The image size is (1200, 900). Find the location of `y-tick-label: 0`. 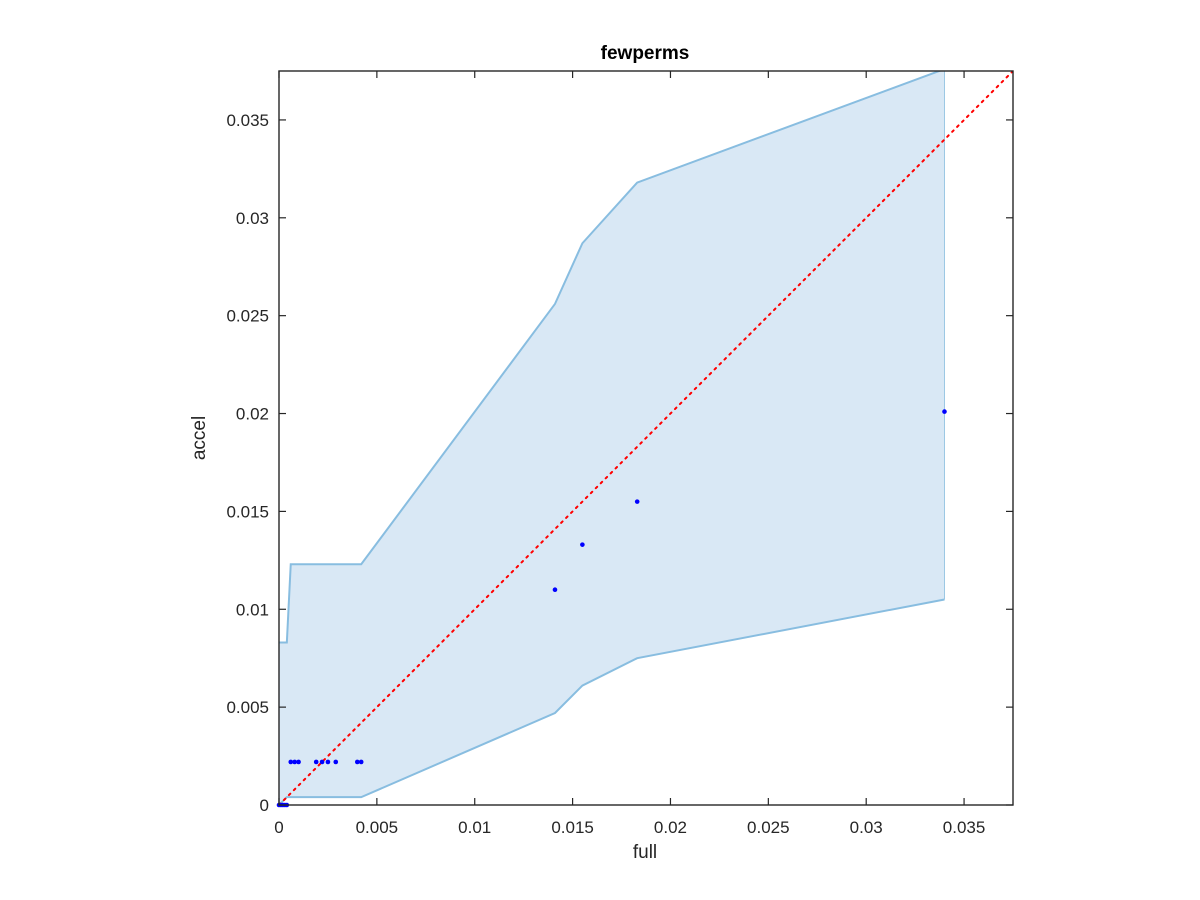

y-tick-label: 0 is located at coordinates (264, 805).